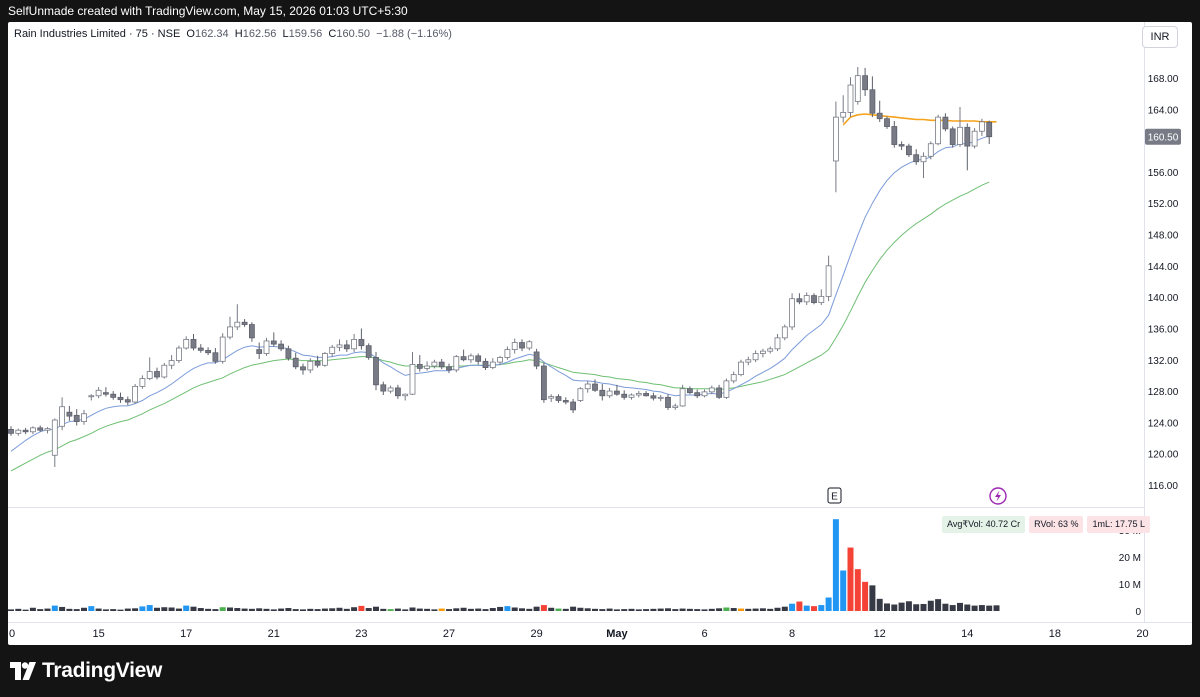 The width and height of the screenshot is (1200, 697). Describe the element at coordinates (1163, 361) in the screenshot. I see `price-tick-label: 132.00` at that location.